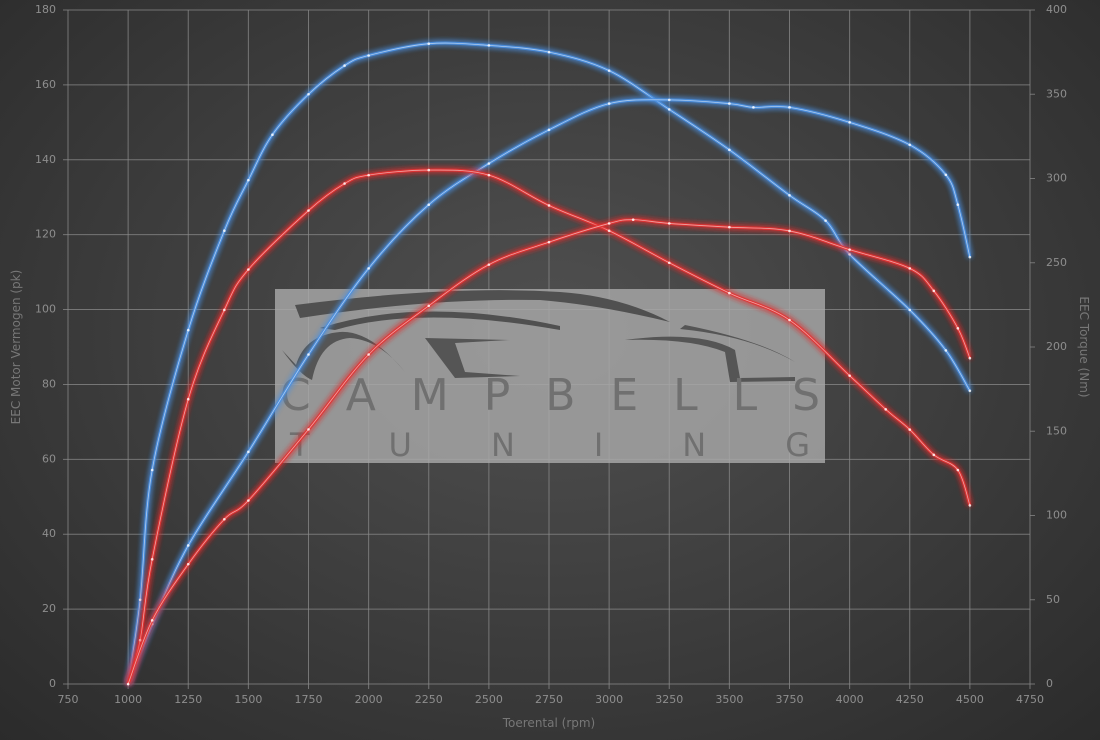  What do you see at coordinates (549, 699) in the screenshot?
I see `x-tick-label: 2750` at bounding box center [549, 699].